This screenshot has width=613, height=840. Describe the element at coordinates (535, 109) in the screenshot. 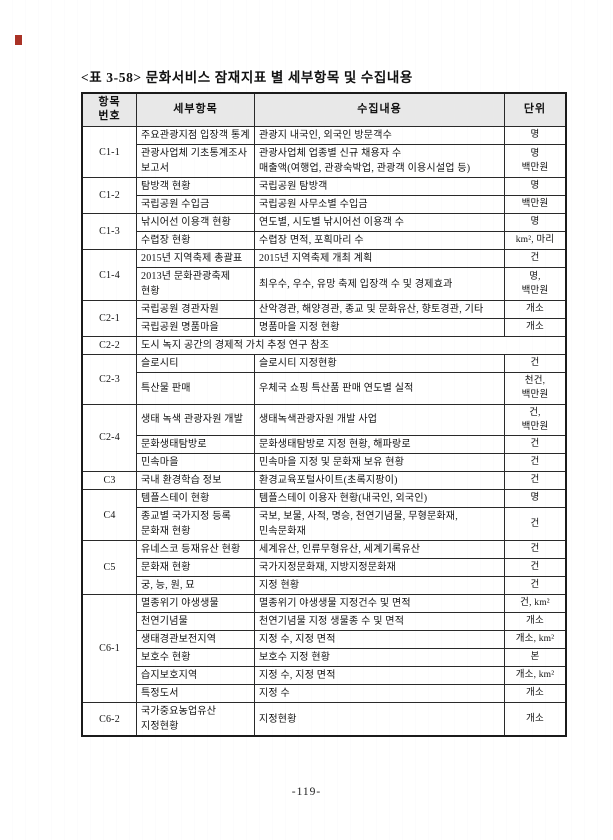

I see `header-cell-unit: 단위` at that location.